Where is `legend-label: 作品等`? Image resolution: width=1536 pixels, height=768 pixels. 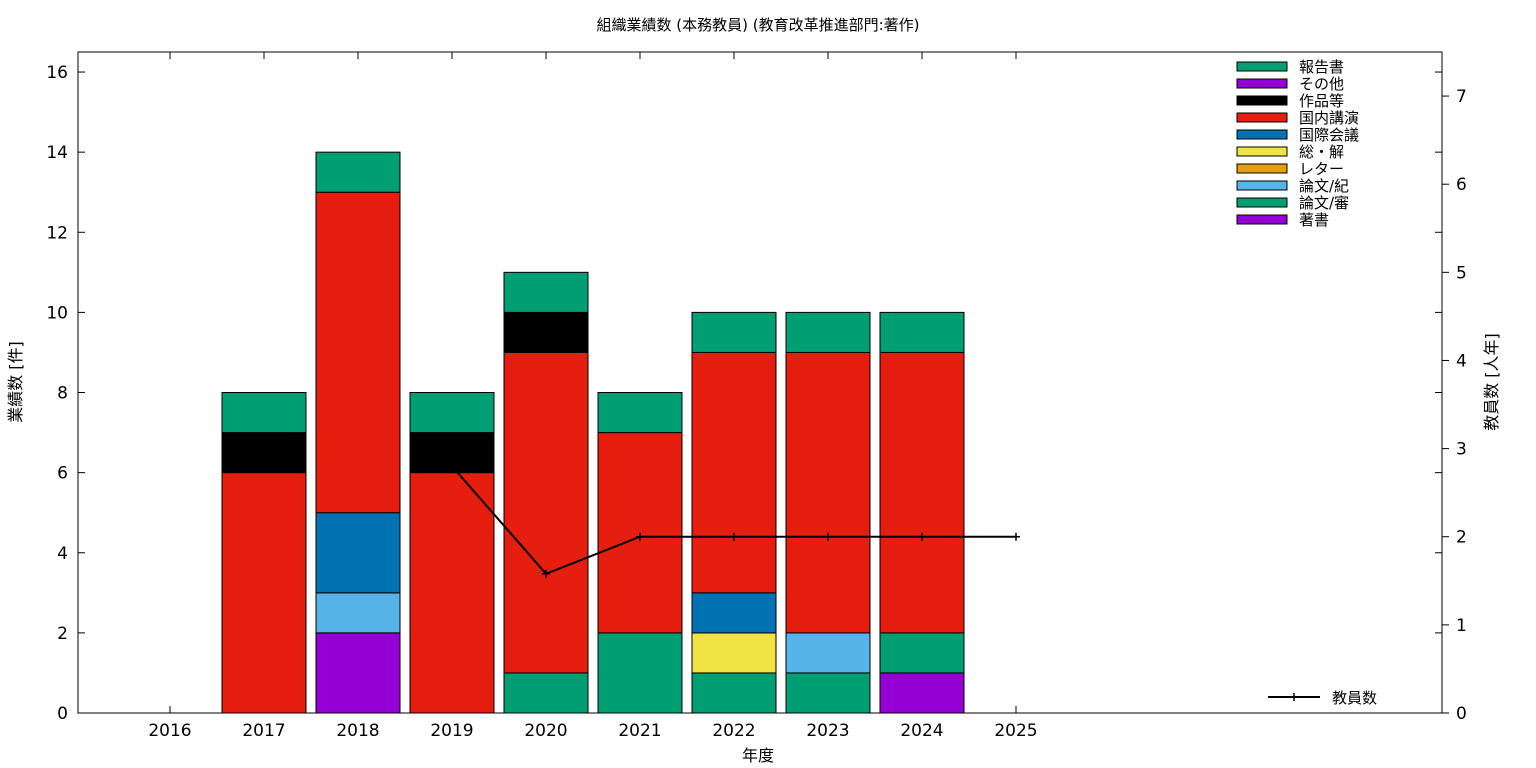
legend-label: 作品等 is located at coordinates (1321, 101).